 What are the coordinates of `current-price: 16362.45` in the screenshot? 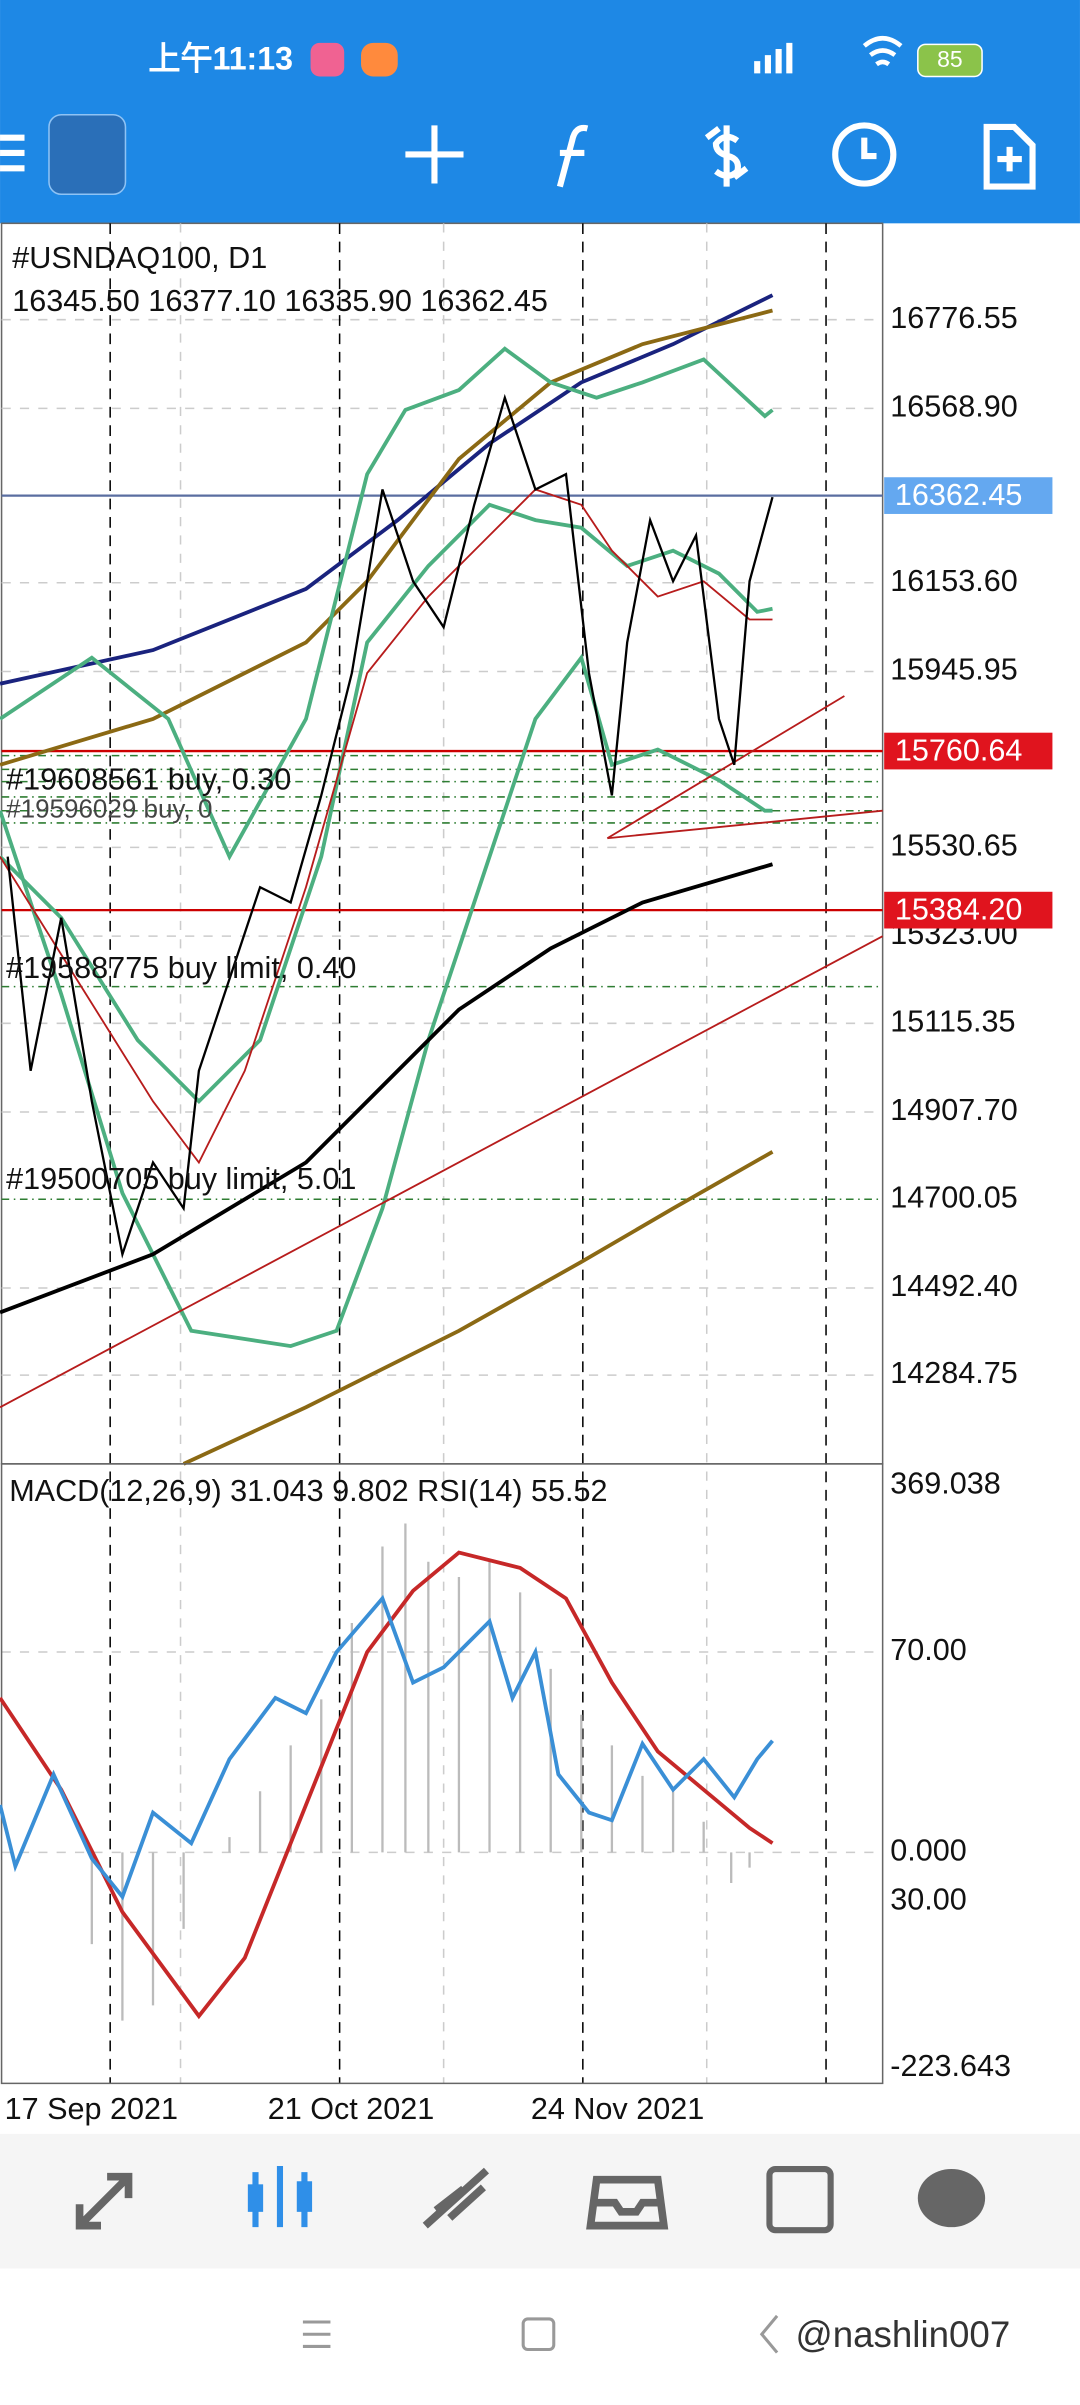 It's located at (959, 495).